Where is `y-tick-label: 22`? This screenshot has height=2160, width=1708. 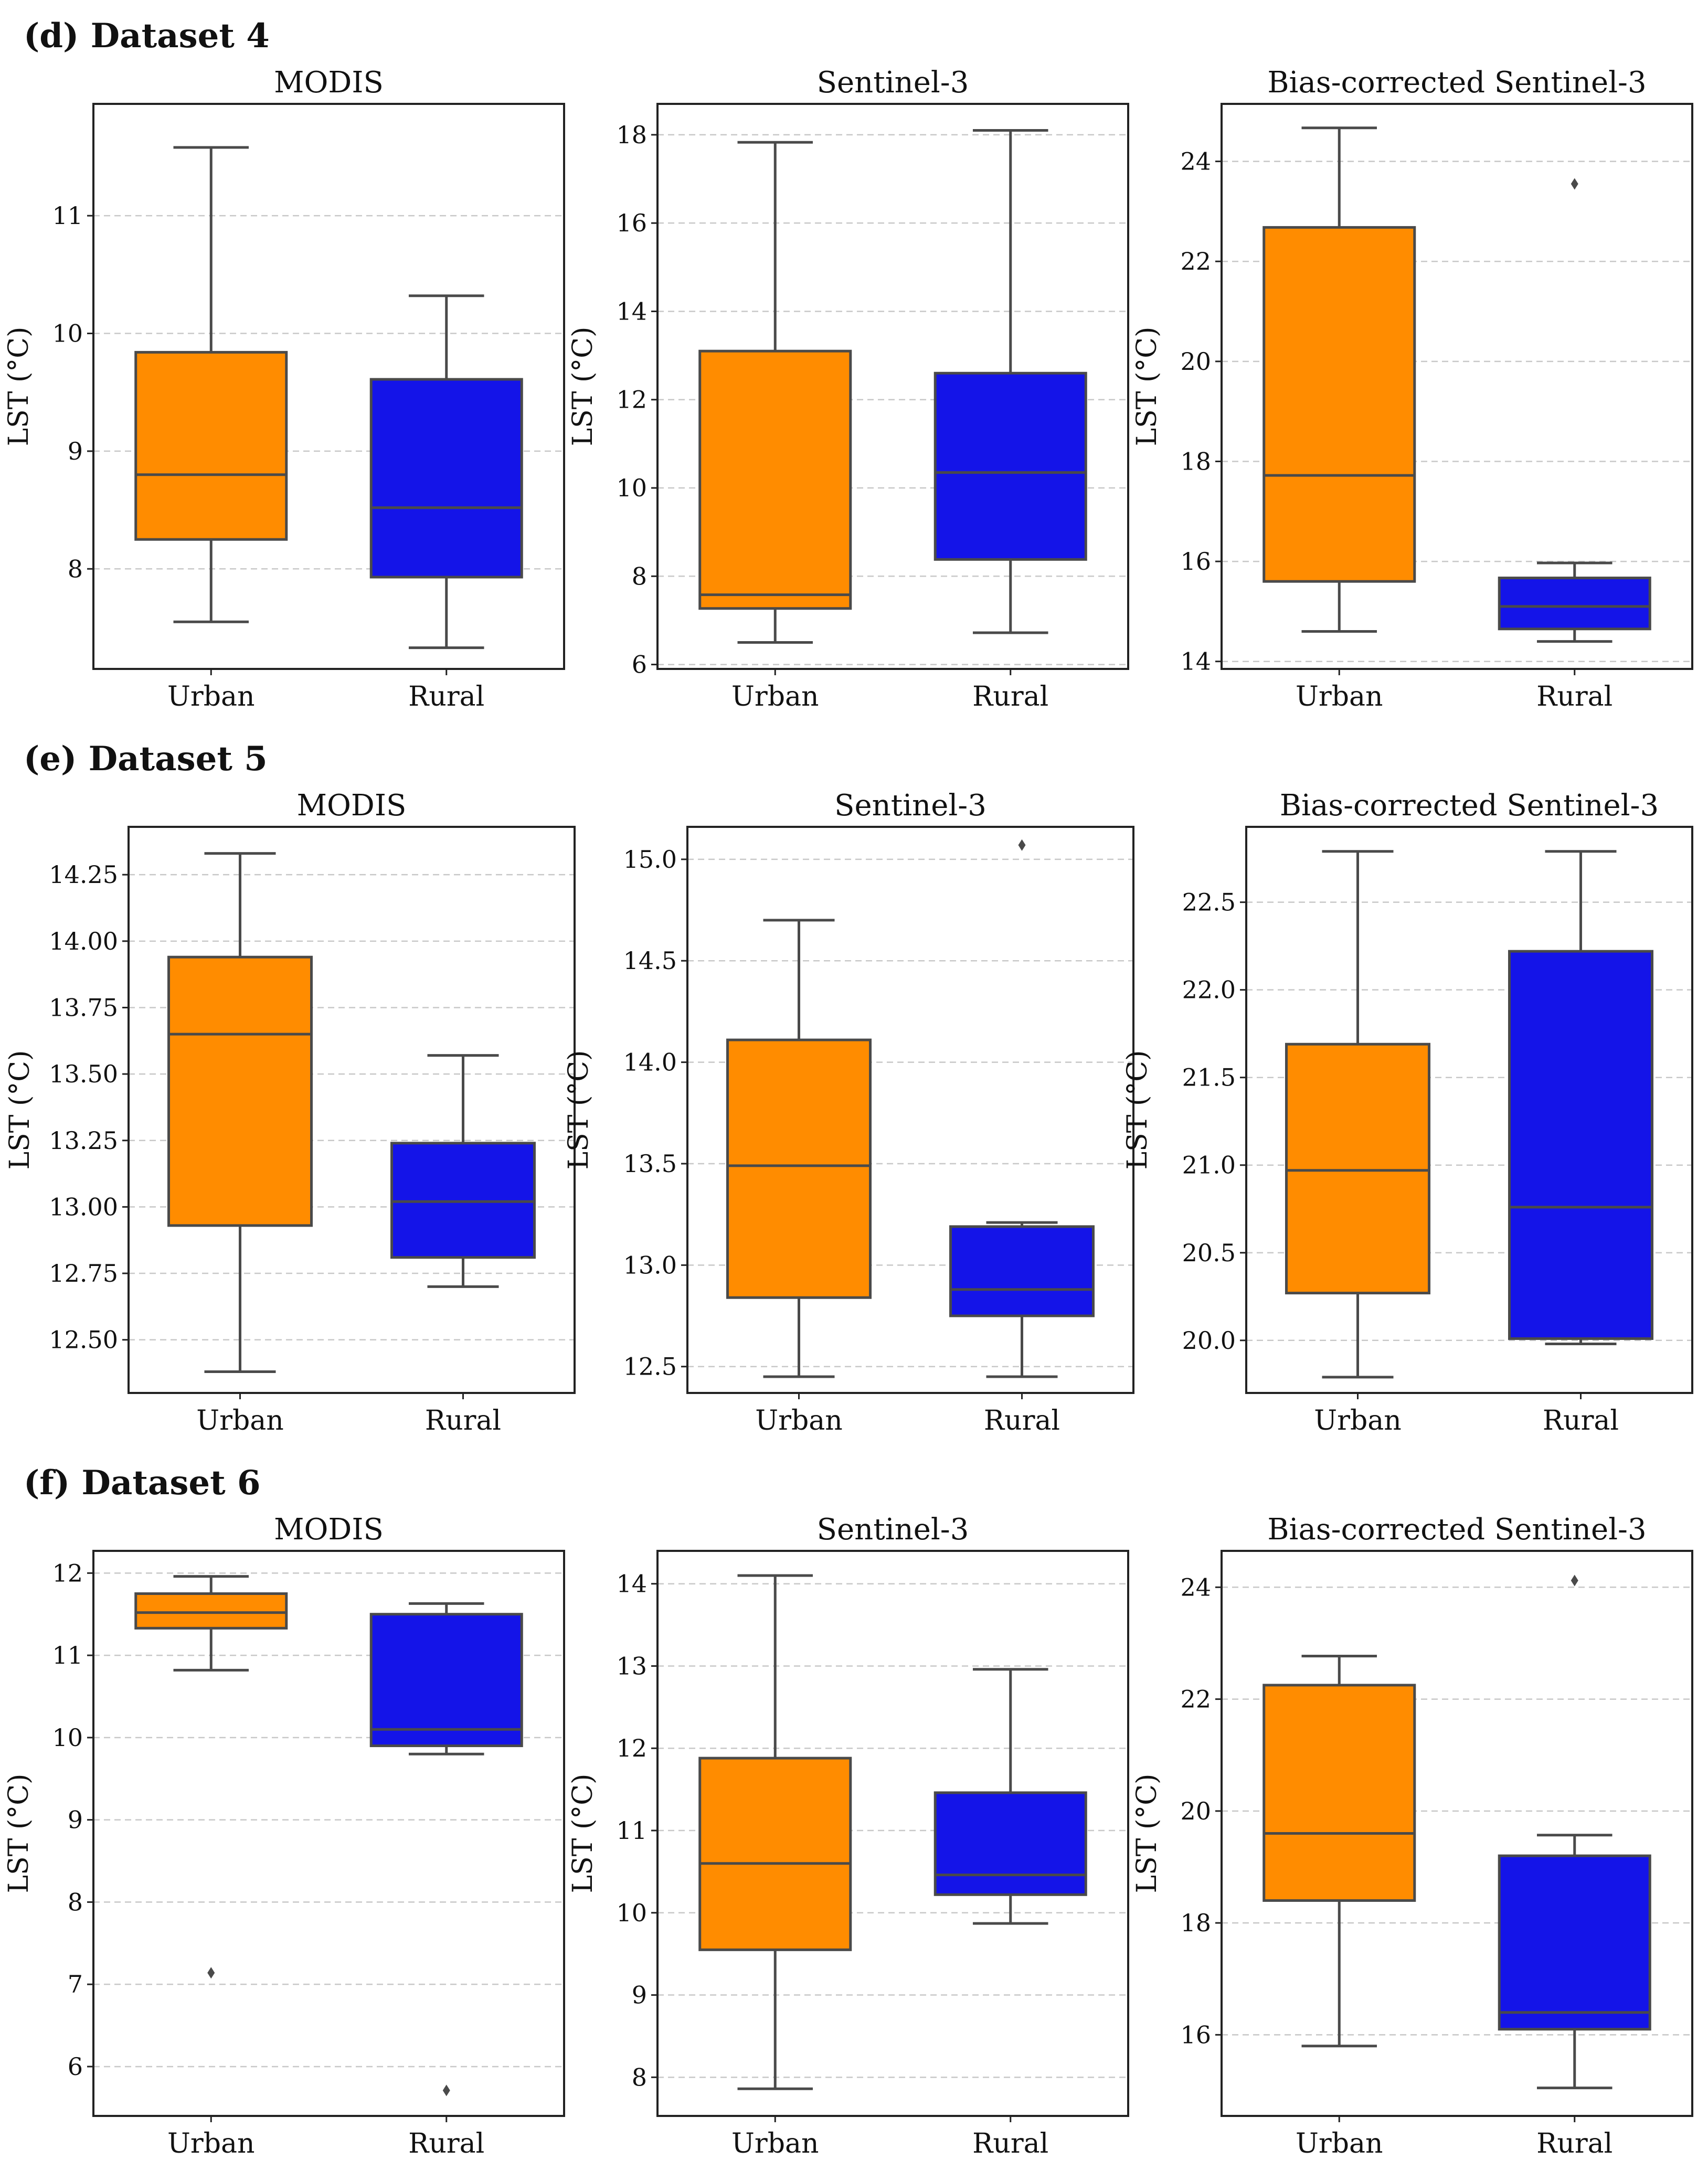
y-tick-label: 22 is located at coordinates (1195, 261).